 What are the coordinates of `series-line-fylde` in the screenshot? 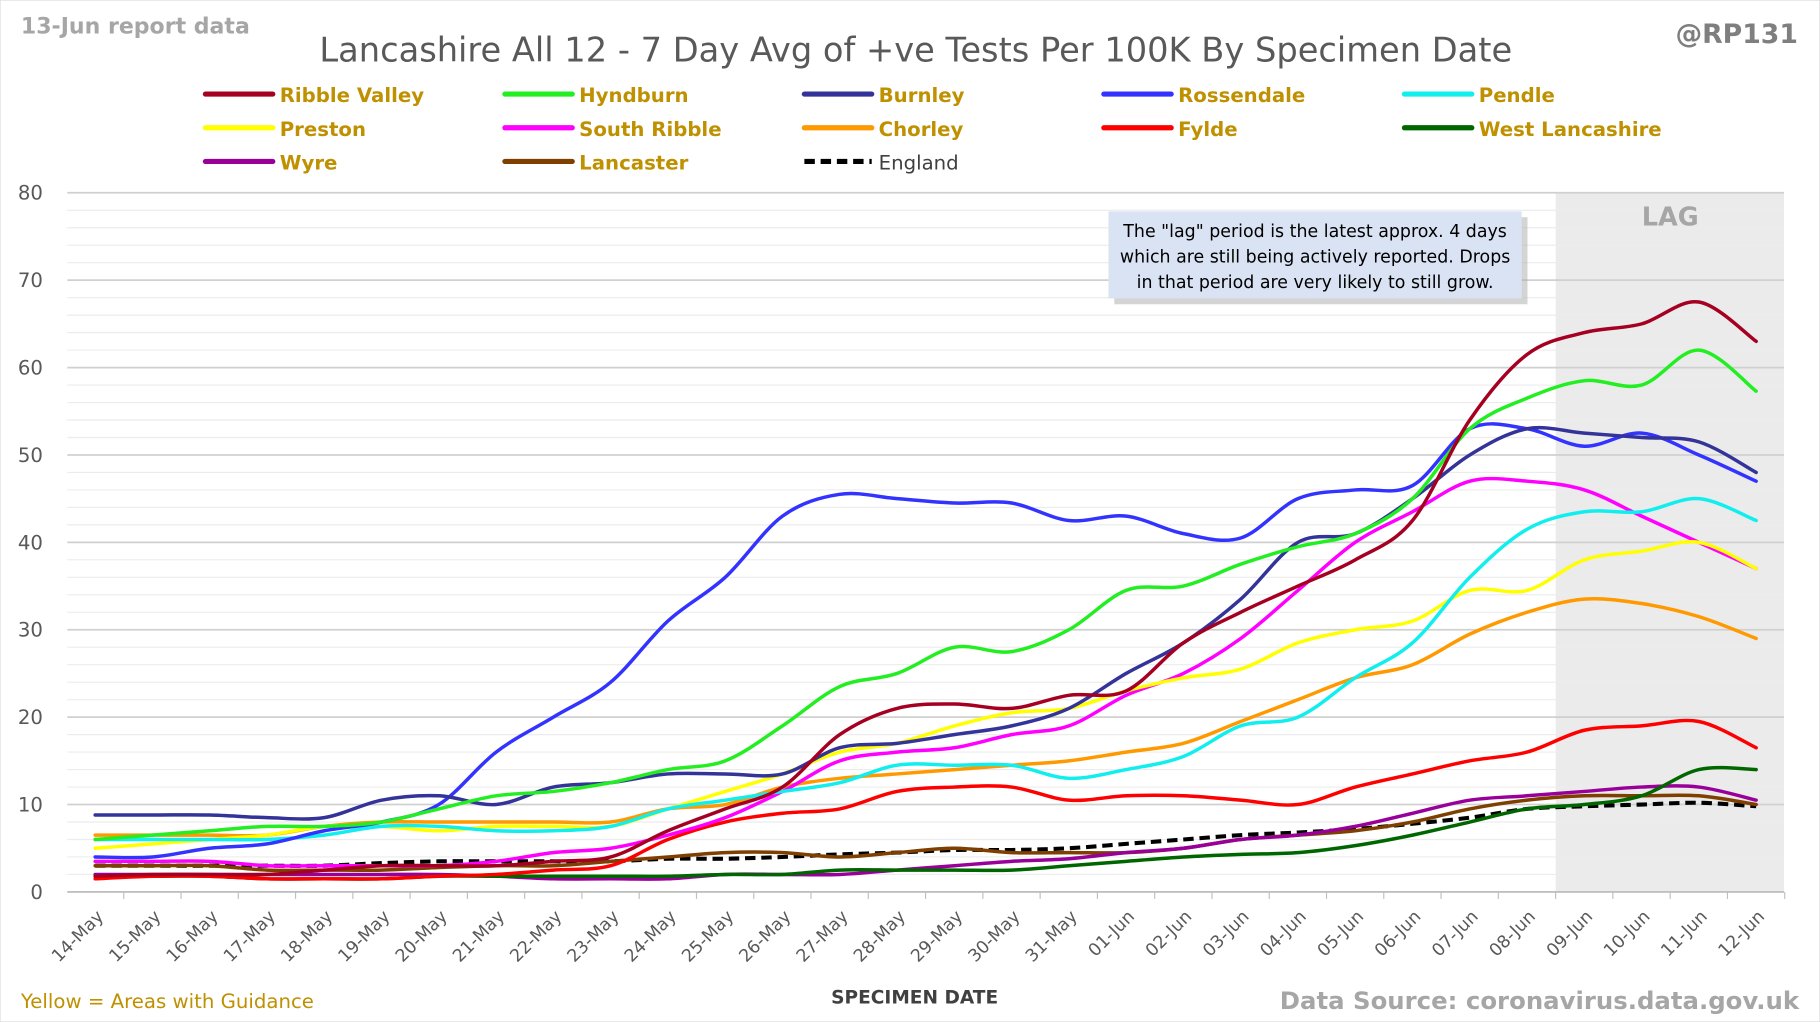 It's located at (925, 799).